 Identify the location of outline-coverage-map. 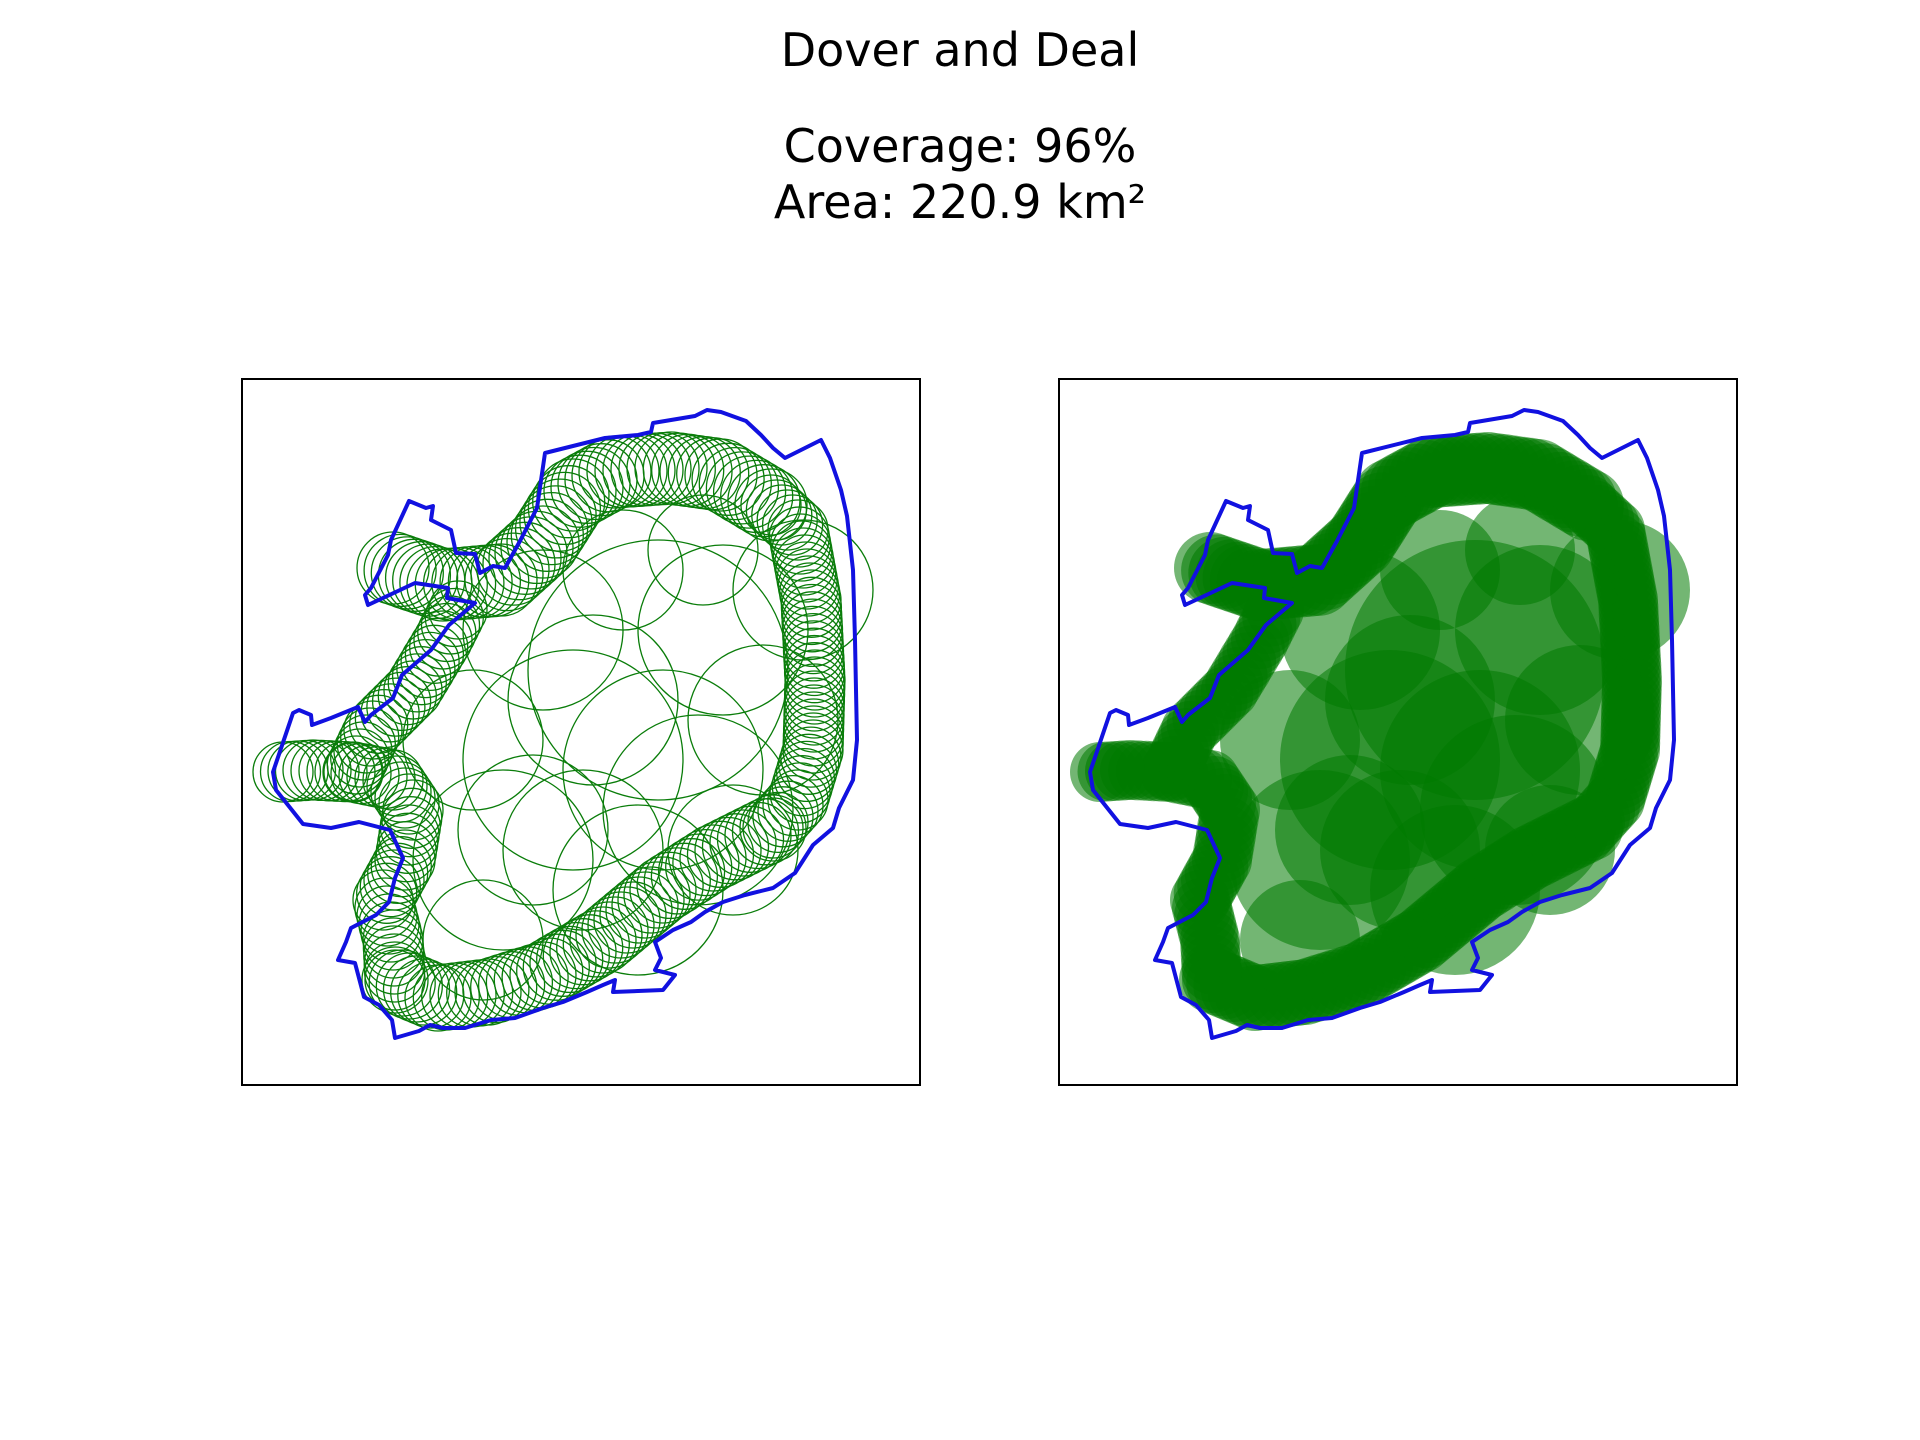
(563, 724).